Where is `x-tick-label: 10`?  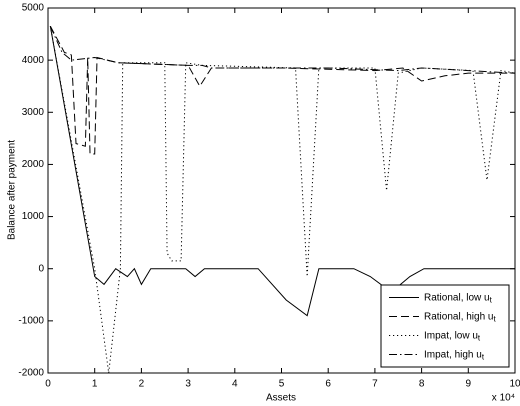
x-tick-label: 10 is located at coordinates (514, 384).